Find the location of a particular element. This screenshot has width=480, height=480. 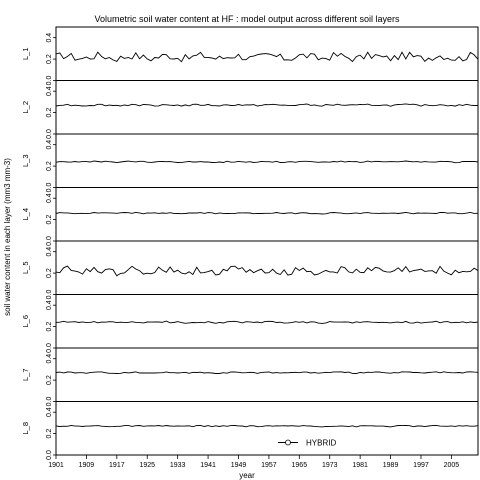

panel-4: 0.0 0.2 0.4 L_4 is located at coordinates (249, 217).